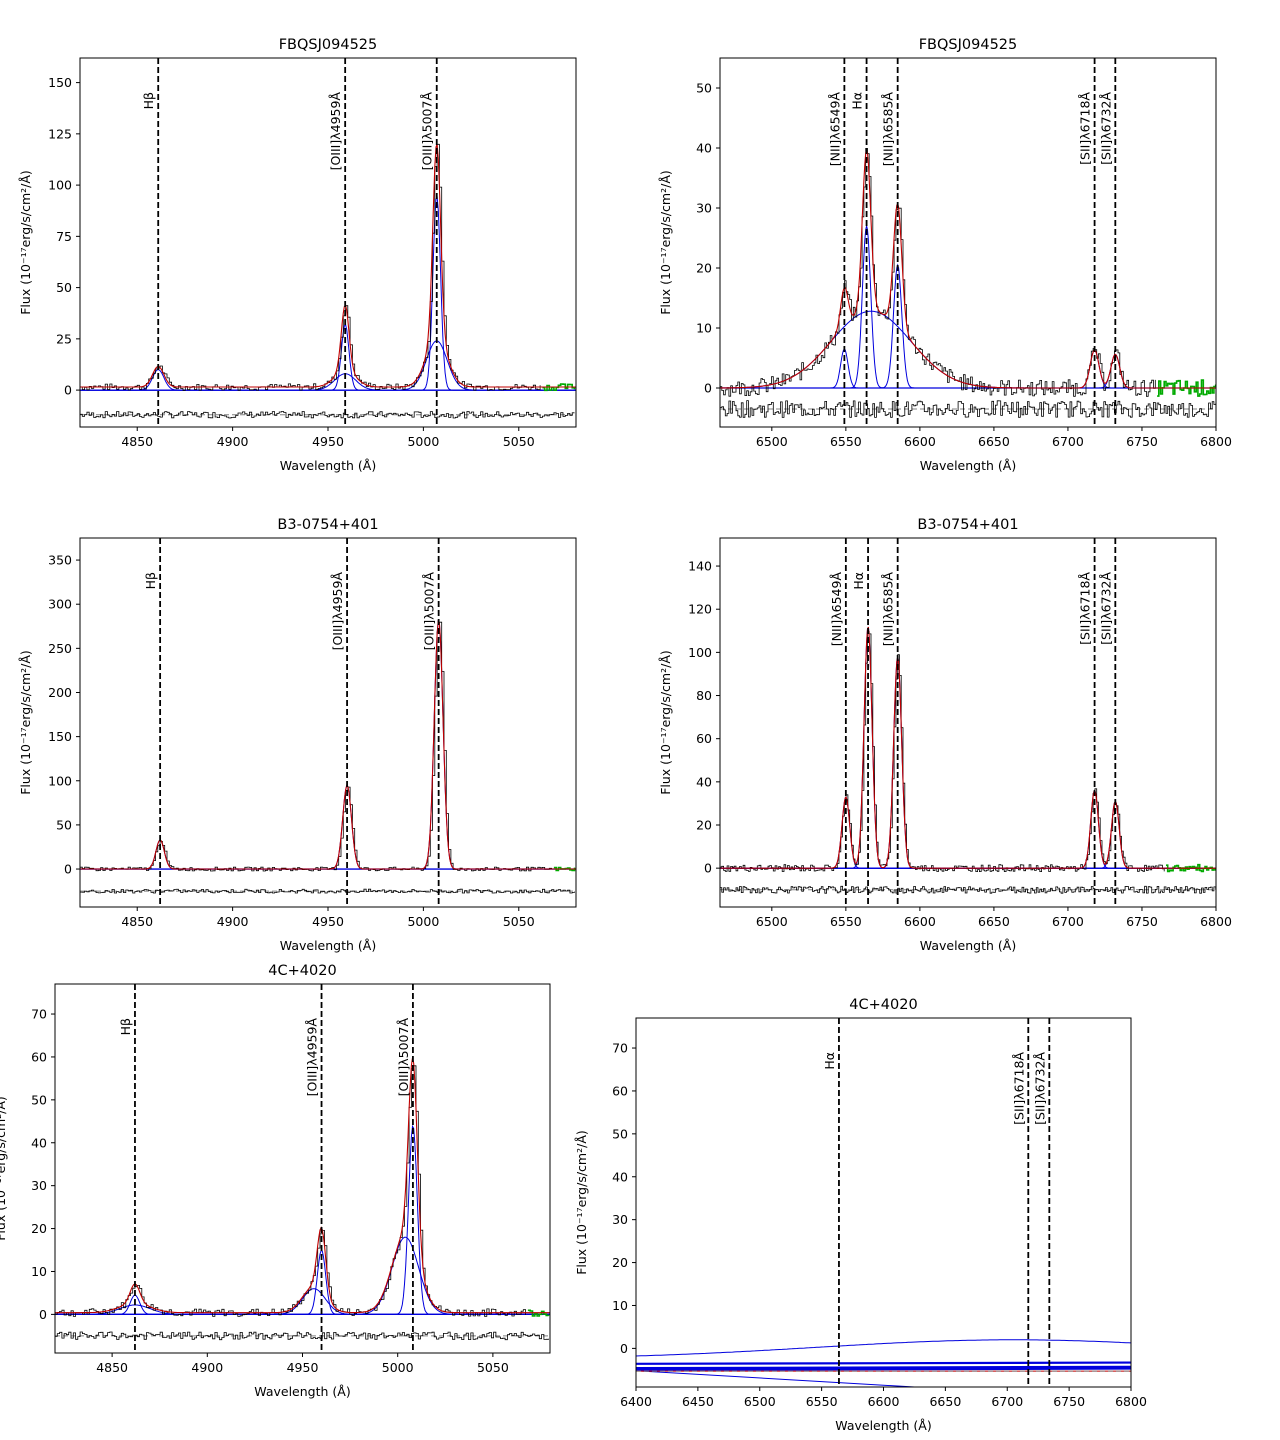 The width and height of the screenshot is (1280, 1440). I want to click on x-tick-label: 6800, so click(1216, 921).